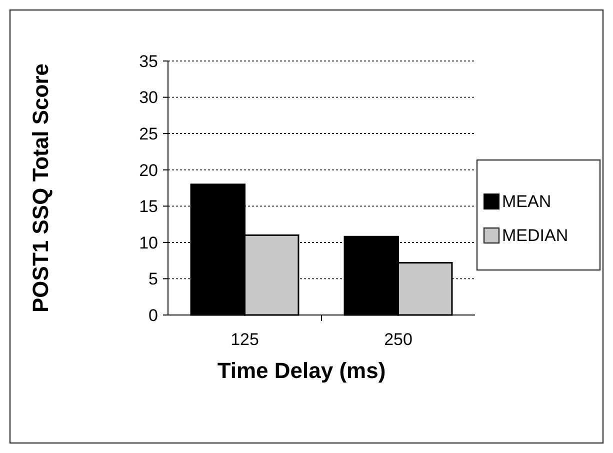 This screenshot has height=453, width=613. What do you see at coordinates (148, 61) in the screenshot?
I see `y-tick-label: 35` at bounding box center [148, 61].